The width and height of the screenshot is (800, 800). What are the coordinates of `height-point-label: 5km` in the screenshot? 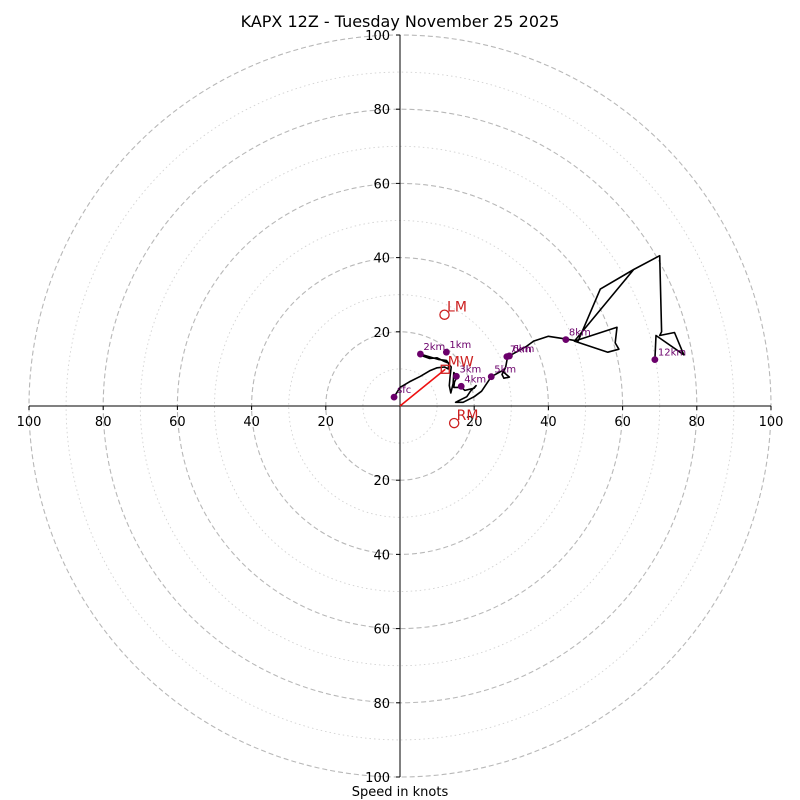 It's located at (505, 370).